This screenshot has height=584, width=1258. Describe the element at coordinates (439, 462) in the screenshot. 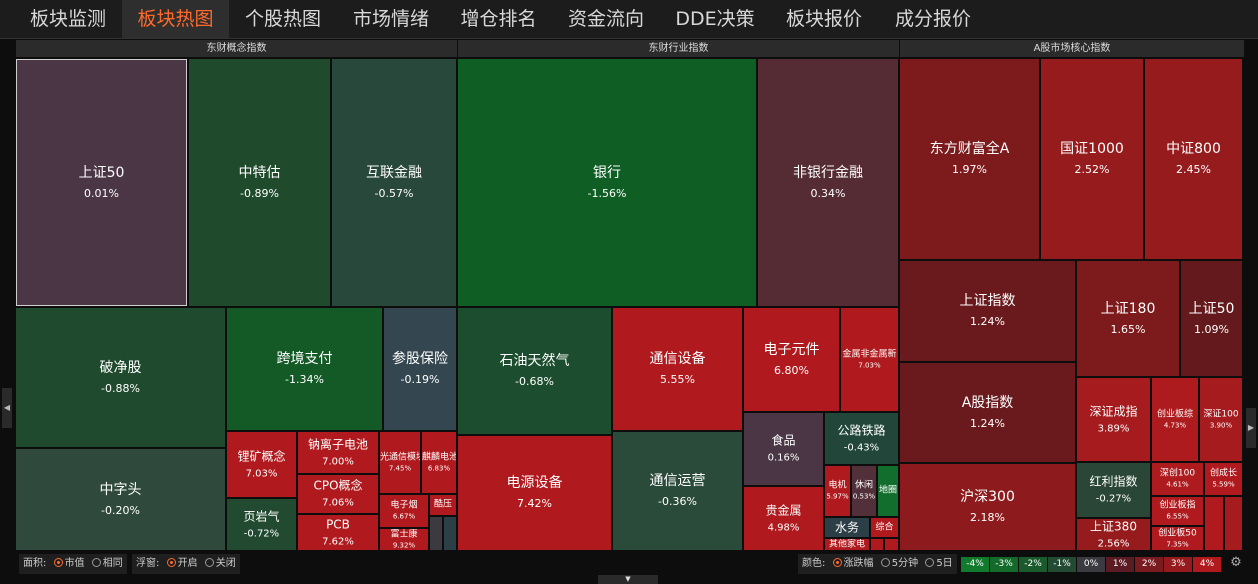

I see `tile: 麒麟电池 6.83%` at that location.